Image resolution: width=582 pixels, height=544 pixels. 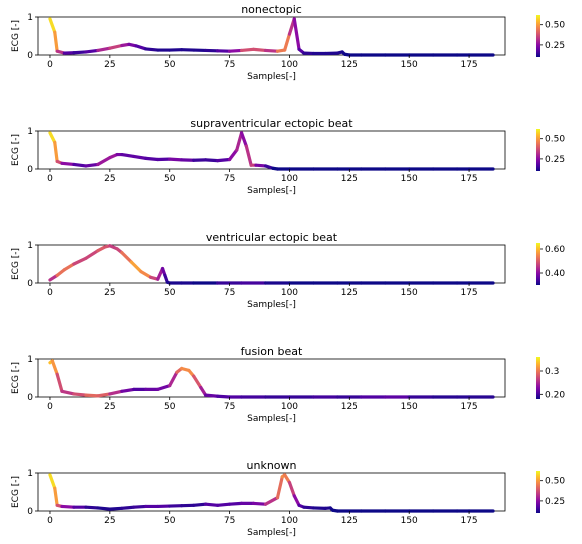 What do you see at coordinates (272, 465) in the screenshot?
I see `panel-title: unknown` at bounding box center [272, 465].